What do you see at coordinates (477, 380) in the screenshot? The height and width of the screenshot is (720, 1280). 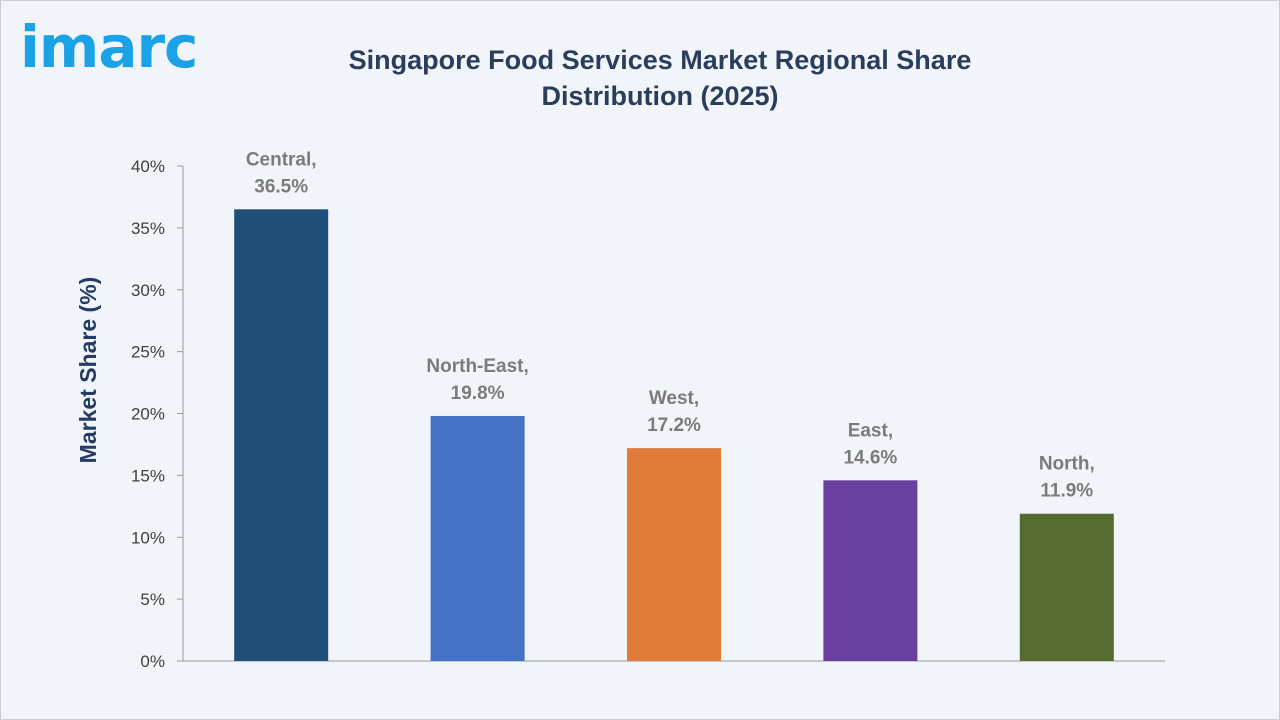 I see `data-label: North-East, 19.8%` at bounding box center [477, 380].